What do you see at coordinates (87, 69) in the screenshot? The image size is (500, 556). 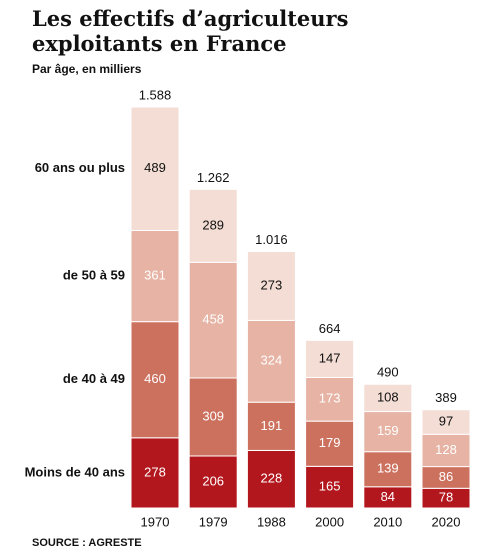 I see `chart-subtitle: Par âge, en milliers` at bounding box center [87, 69].